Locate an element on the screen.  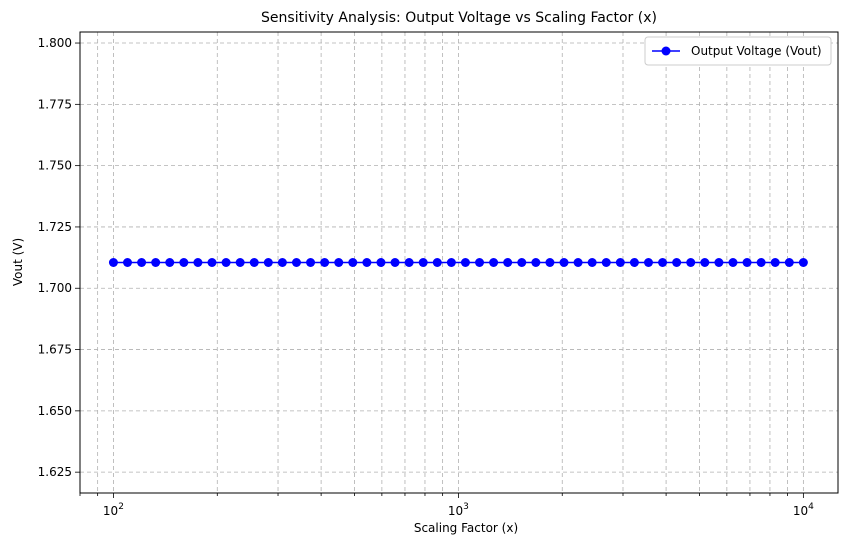
legend-box is located at coordinates (738, 51).